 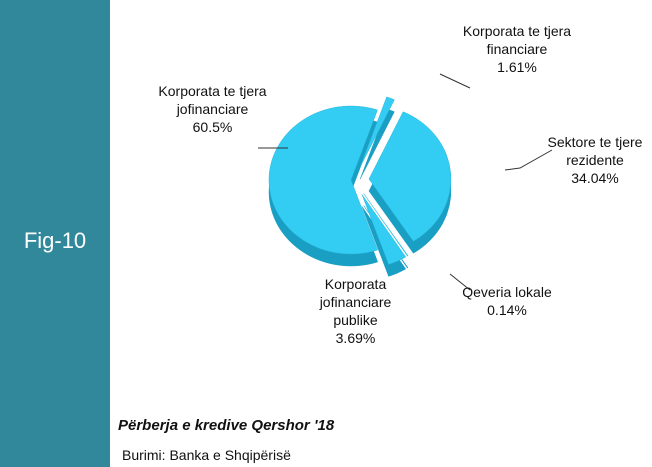 I want to click on value-label: 3.69%, so click(x=355, y=338).